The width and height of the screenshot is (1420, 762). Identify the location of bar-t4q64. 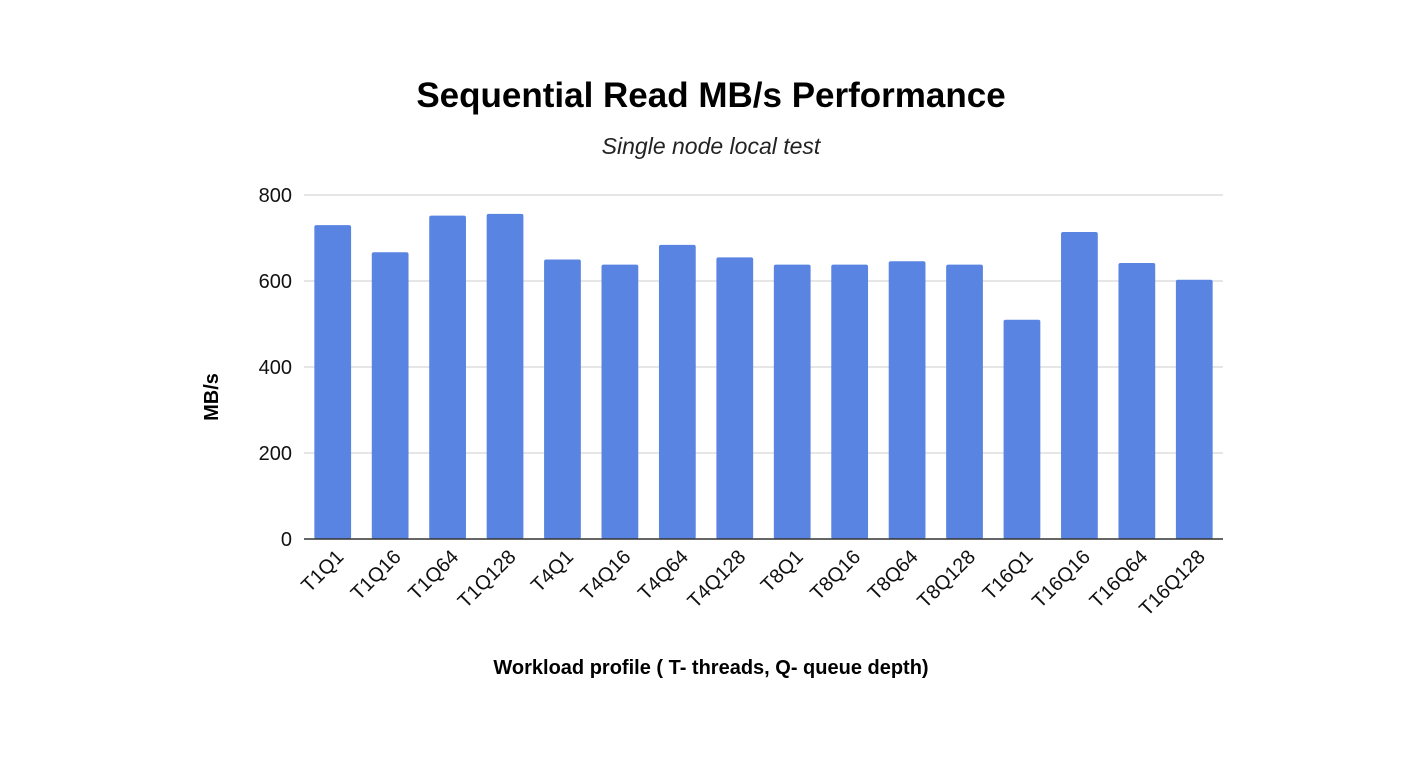
(677, 391).